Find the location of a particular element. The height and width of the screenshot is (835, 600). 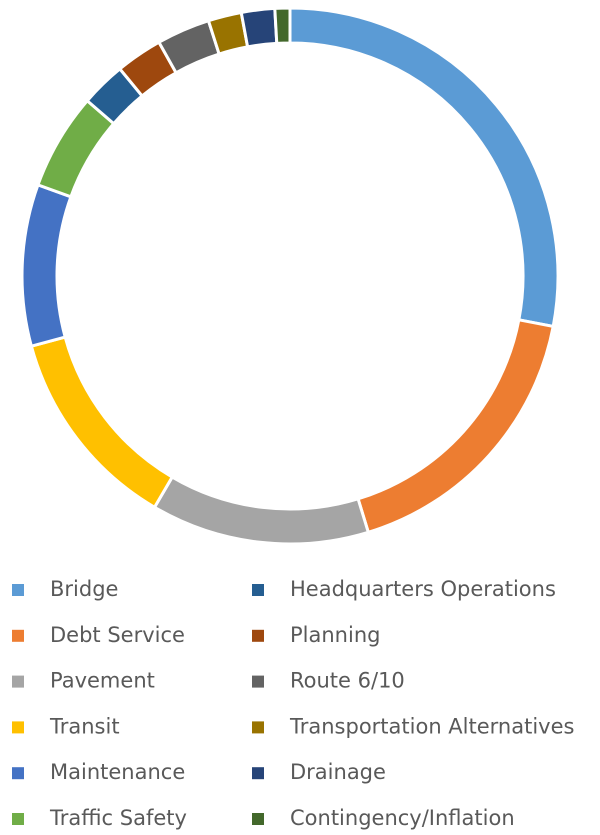

legend-label: Traffic Safety is located at coordinates (118, 818).